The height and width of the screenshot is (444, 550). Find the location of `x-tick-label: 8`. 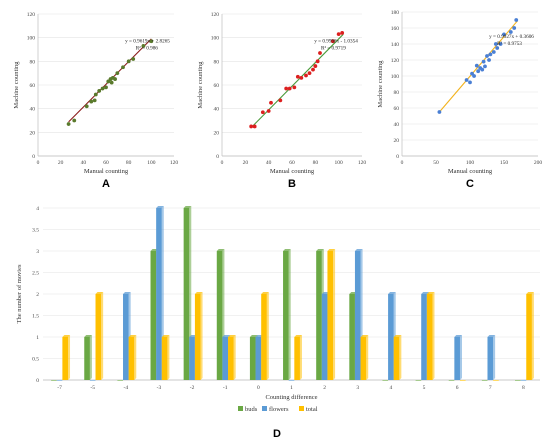

x-tick-label: 8 is located at coordinates (523, 388).